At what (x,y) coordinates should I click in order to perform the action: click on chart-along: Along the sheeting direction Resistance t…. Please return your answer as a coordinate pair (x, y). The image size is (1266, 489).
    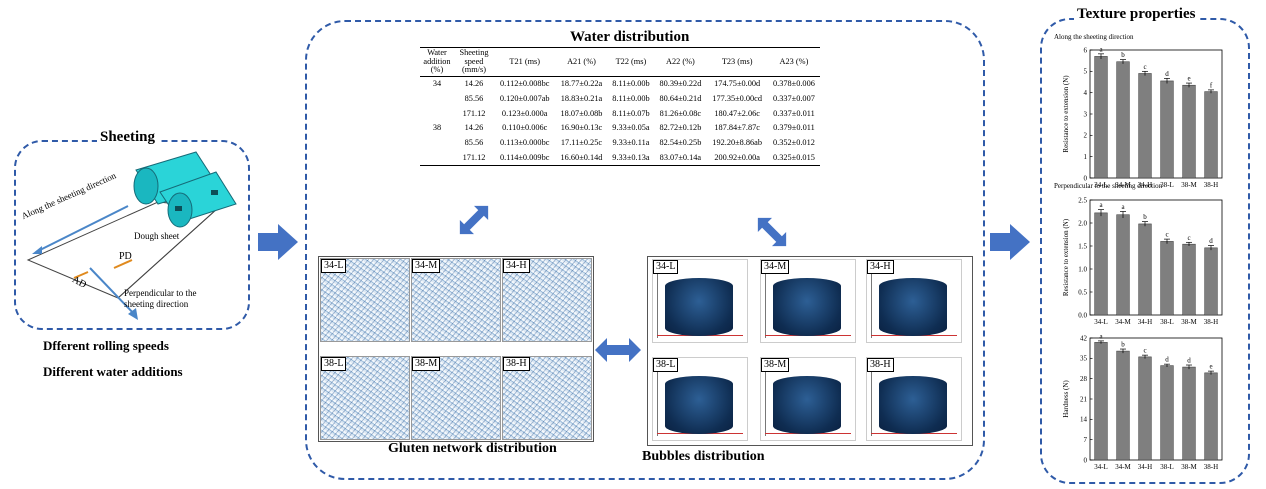
    Looking at the image, I should click on (1144, 110).